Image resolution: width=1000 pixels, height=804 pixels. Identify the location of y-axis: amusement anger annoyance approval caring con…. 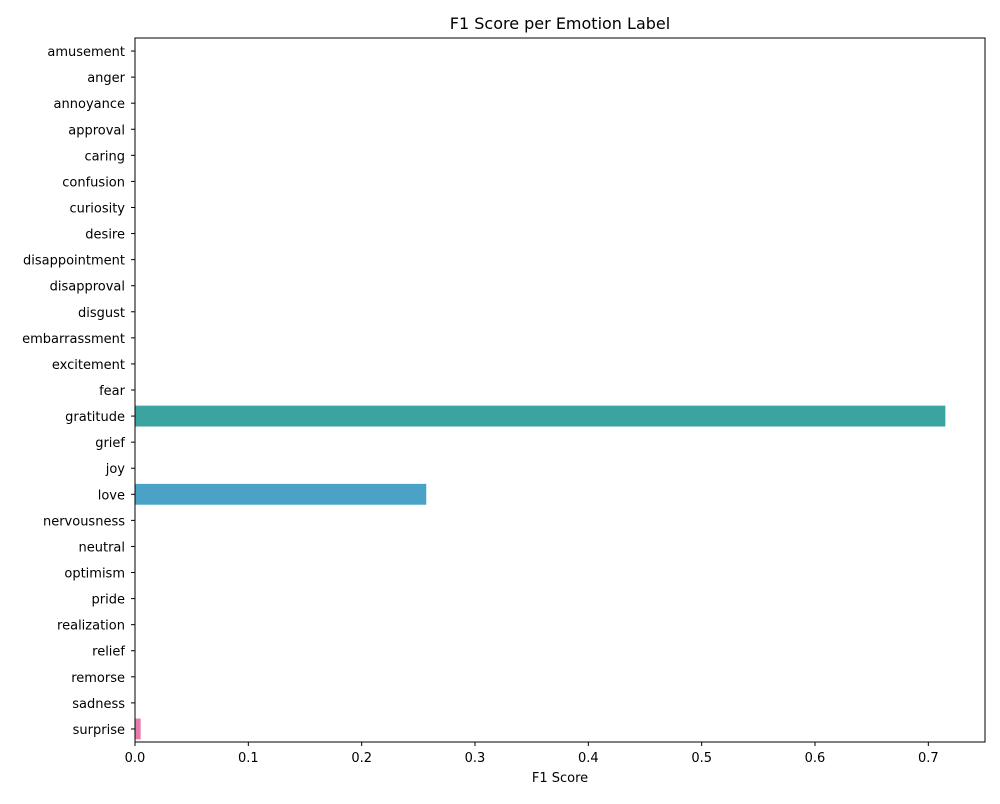
(78, 391).